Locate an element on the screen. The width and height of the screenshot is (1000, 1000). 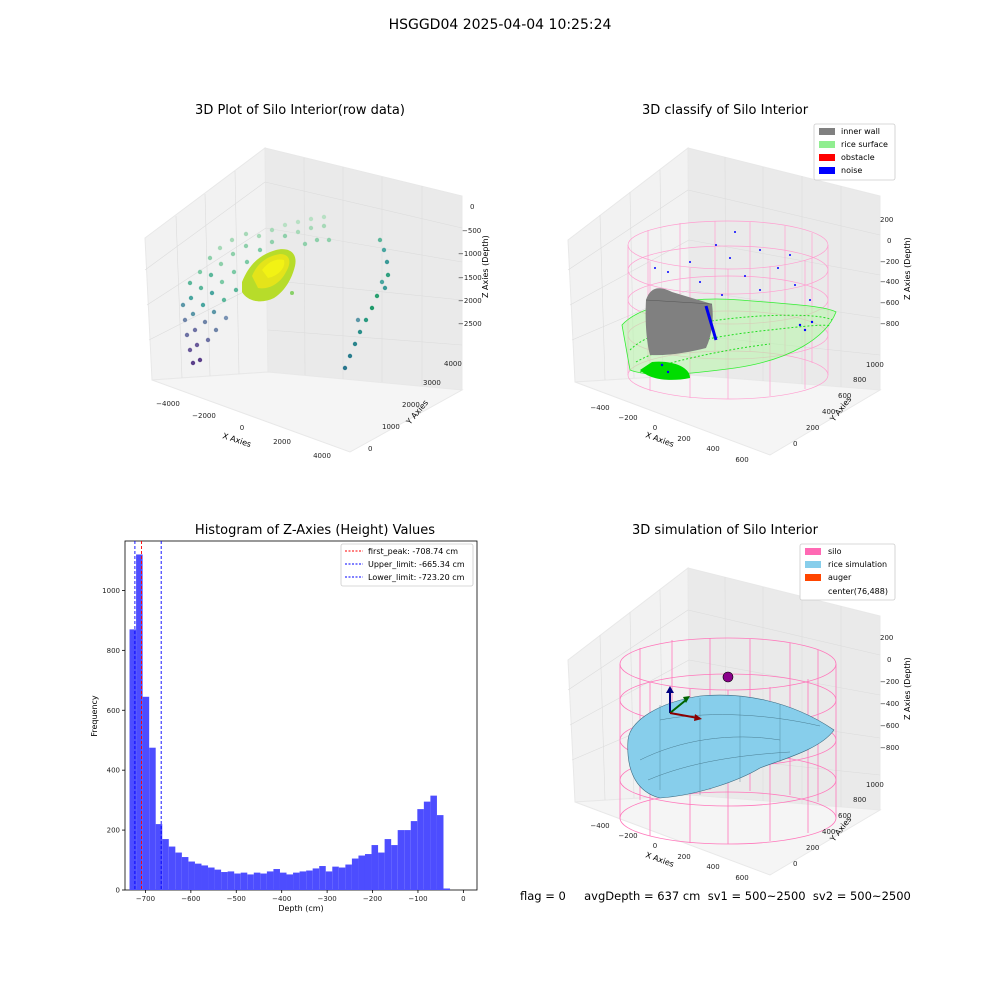
histogram-title: Histogram of Z-Axies (Height) Values is located at coordinates (315, 530).